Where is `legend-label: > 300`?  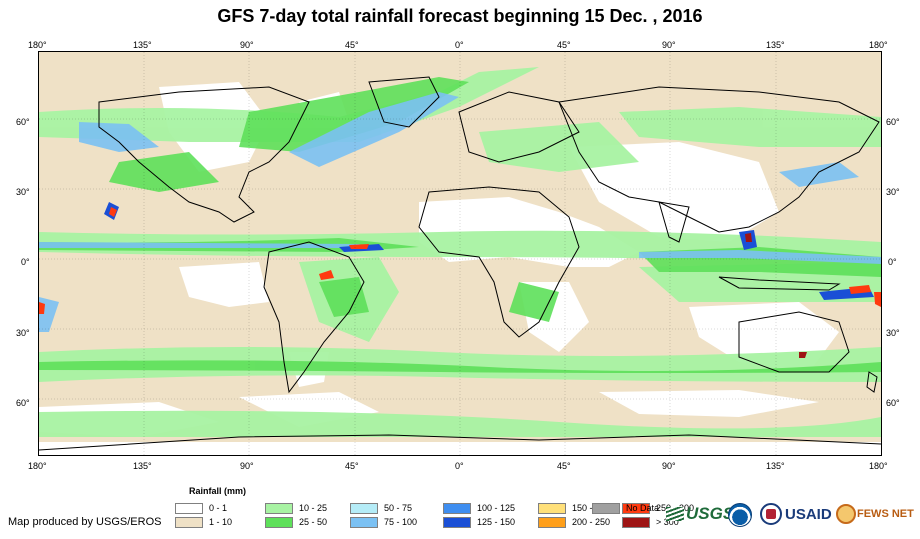 legend-label: > 300 is located at coordinates (667, 522).